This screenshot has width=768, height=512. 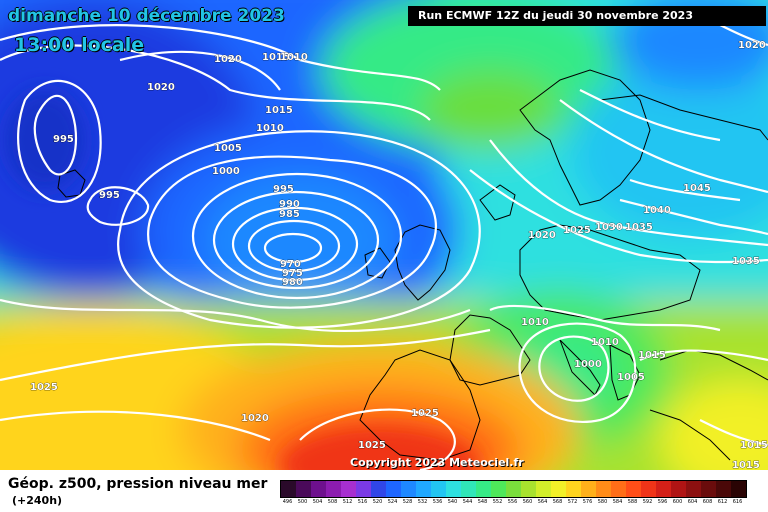 I want to click on color-tick-label: 504, so click(x=317, y=502).